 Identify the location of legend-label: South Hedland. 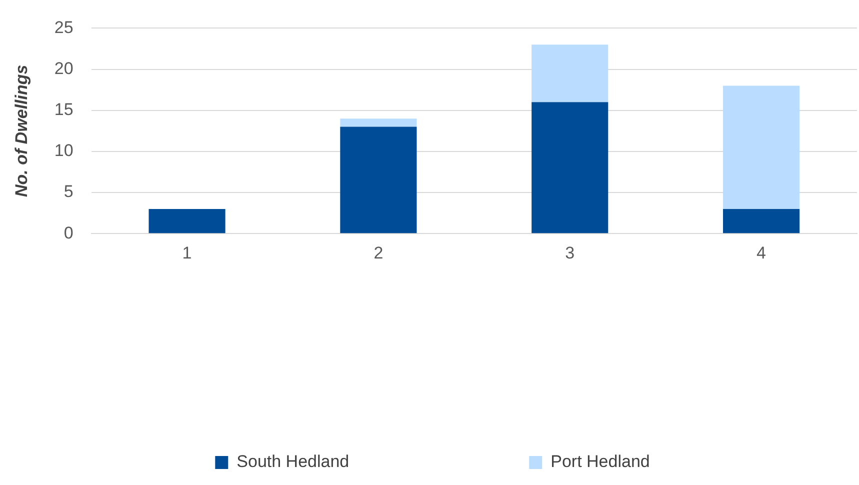
(293, 462).